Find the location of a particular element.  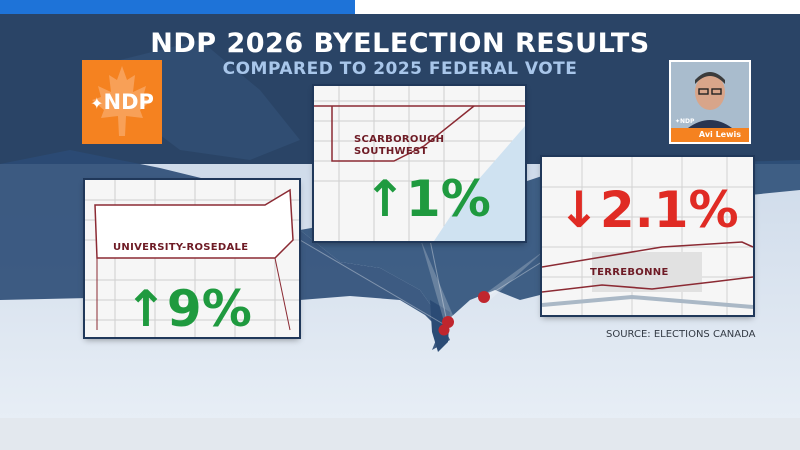

maple-leaf-icon is located at coordinates (122, 101).